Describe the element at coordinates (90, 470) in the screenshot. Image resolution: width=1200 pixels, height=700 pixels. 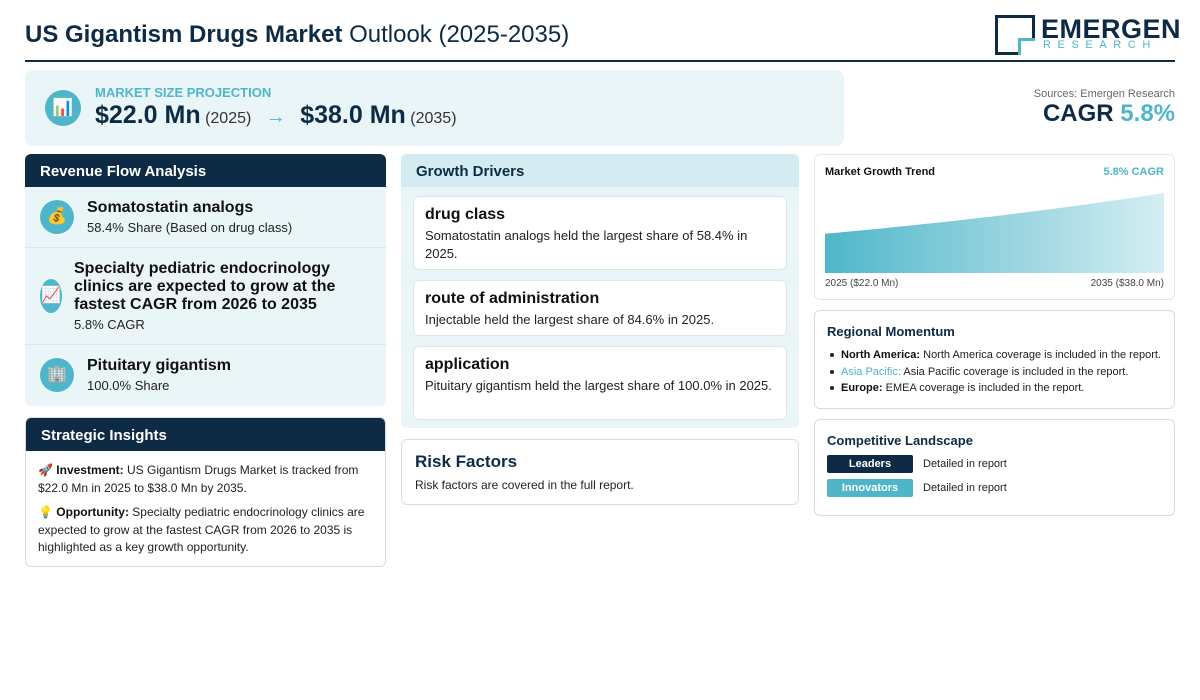
I see `investment-label: Investment:` at that location.